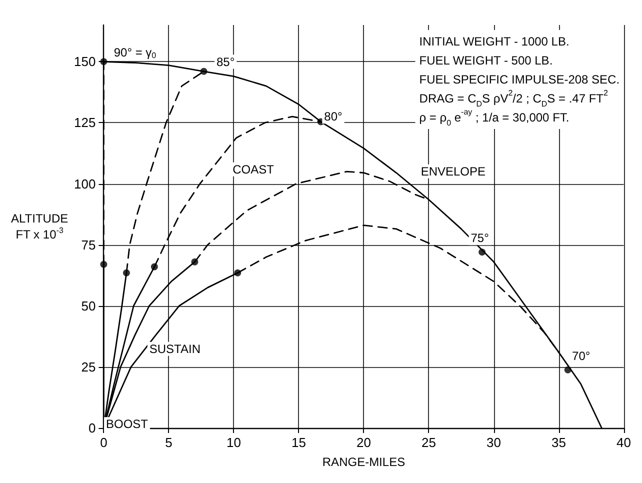 Image resolution: width=642 pixels, height=483 pixels. What do you see at coordinates (519, 79) in the screenshot?
I see `annotation: FUEL SPECIFIC IMPULSE-208 SEC.` at bounding box center [519, 79].